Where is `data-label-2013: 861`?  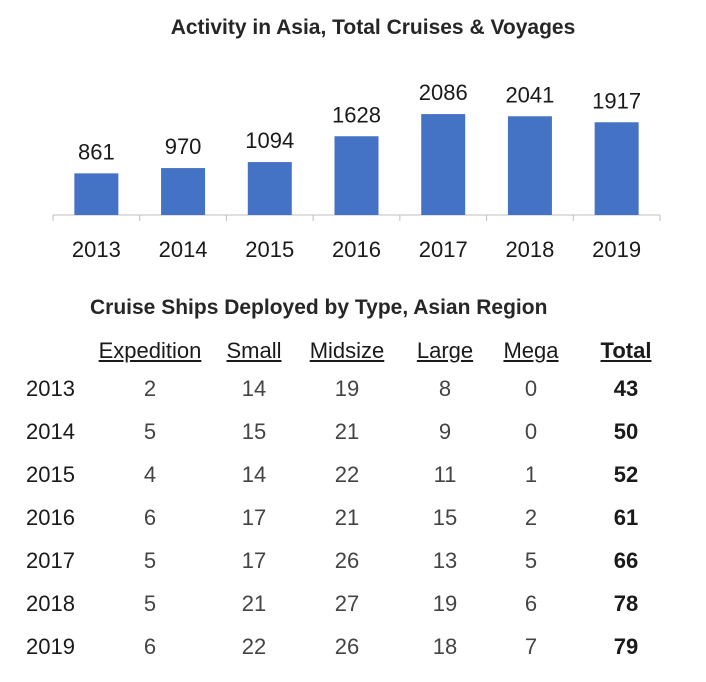 data-label-2013: 861 is located at coordinates (96, 151).